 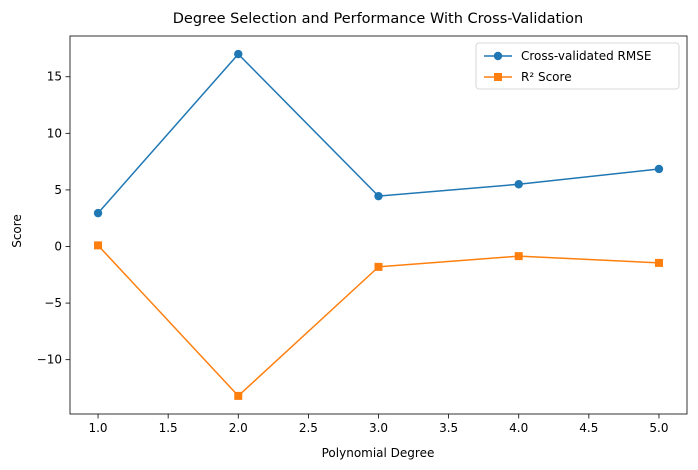 What do you see at coordinates (586, 56) in the screenshot?
I see `legend-label: Cross-validated RMSE` at bounding box center [586, 56].